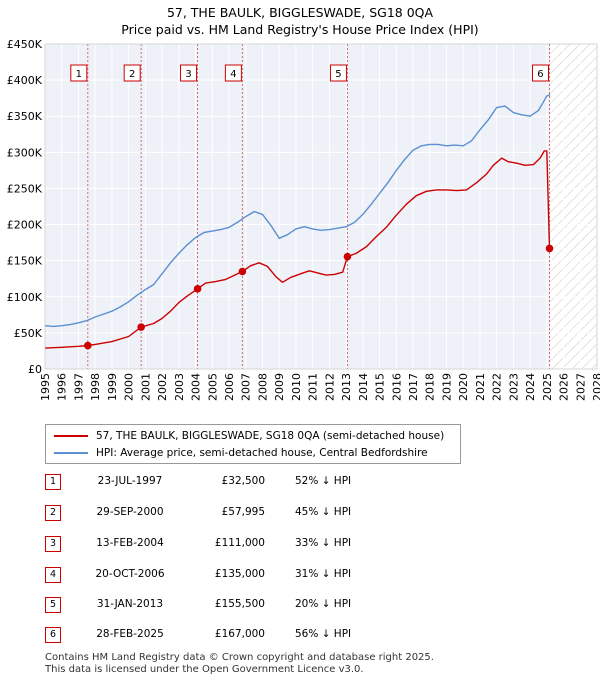 The height and width of the screenshot is (680, 600). I want to click on sale-hpi-diff: 56% ↓ HPI, so click(323, 634).